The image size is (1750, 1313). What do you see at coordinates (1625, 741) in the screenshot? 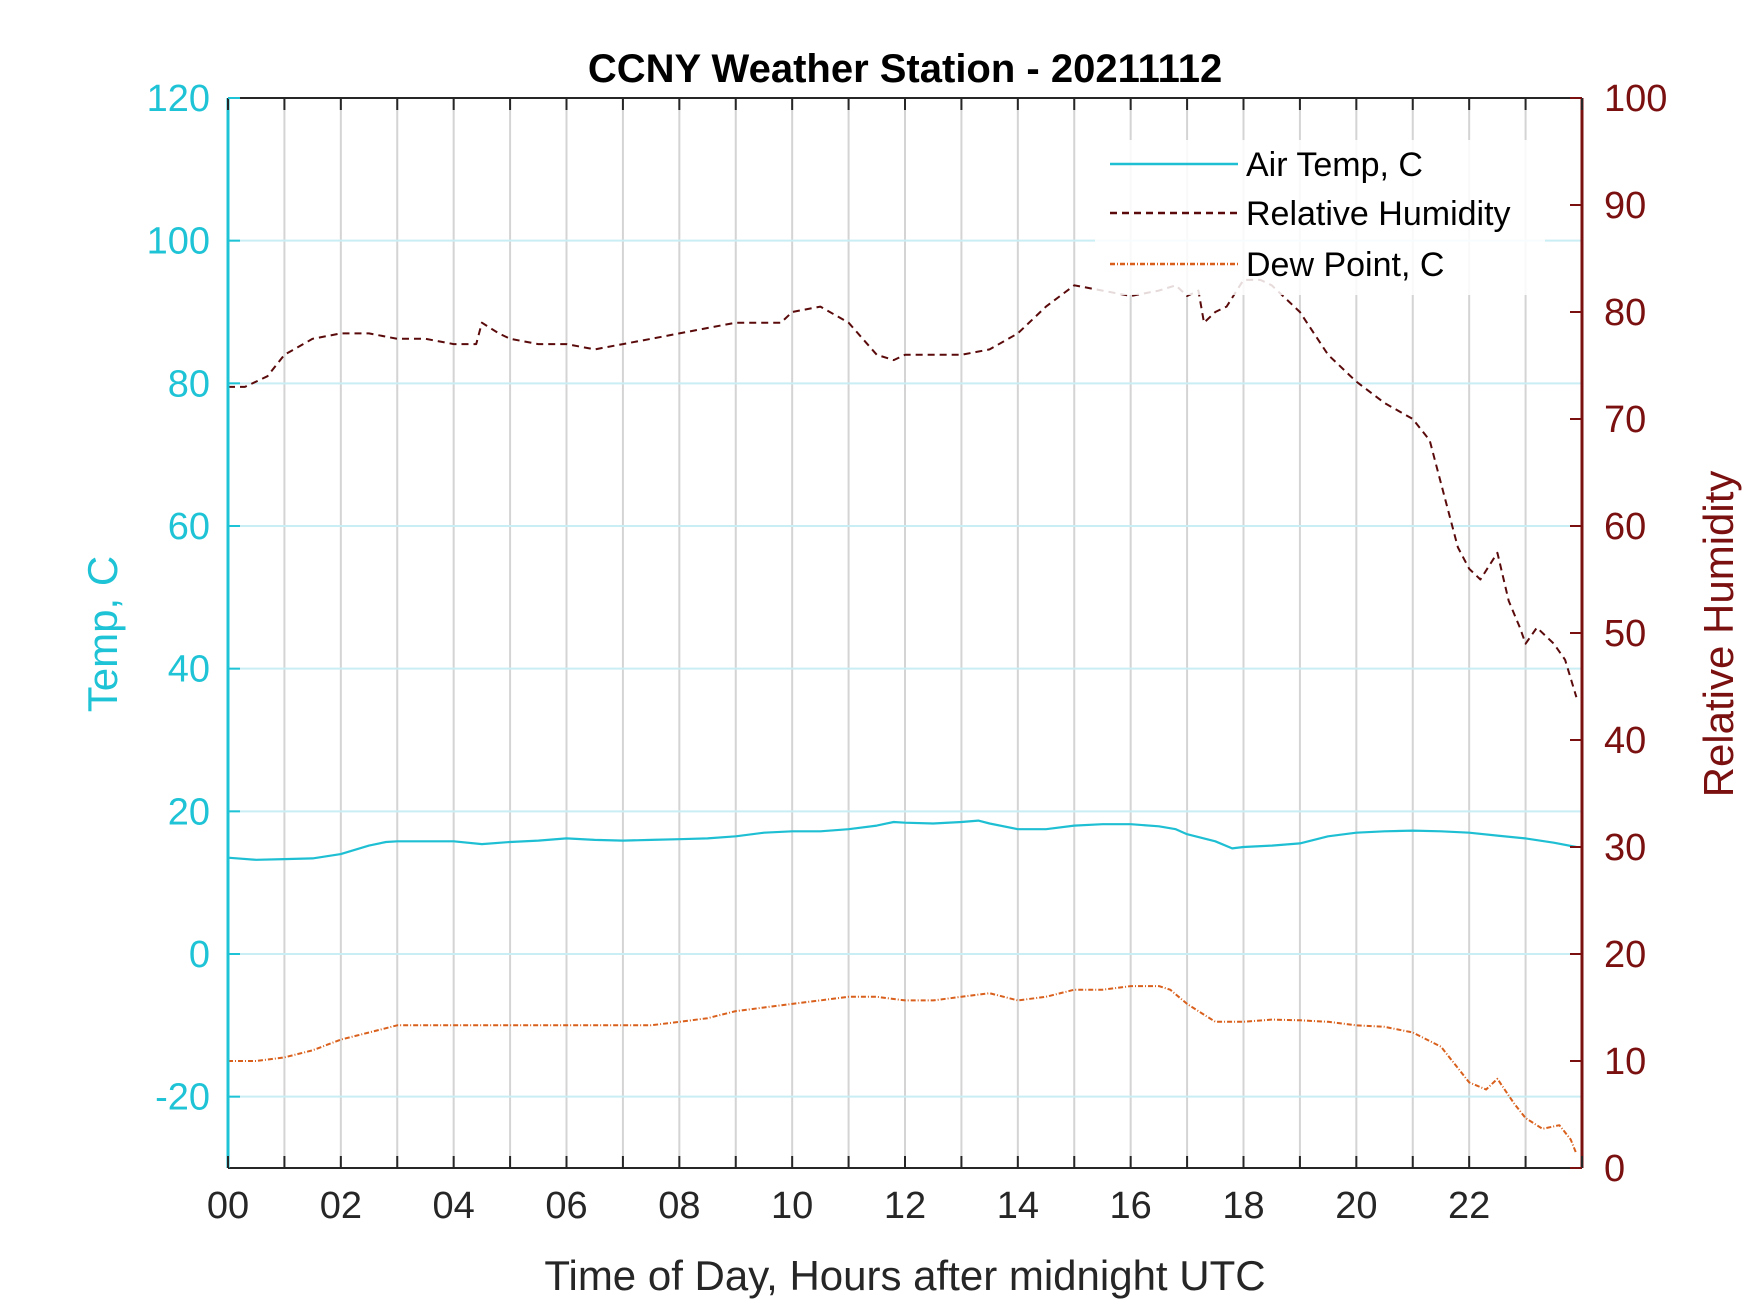
I see `right-y-tick-label: 40` at bounding box center [1625, 741].